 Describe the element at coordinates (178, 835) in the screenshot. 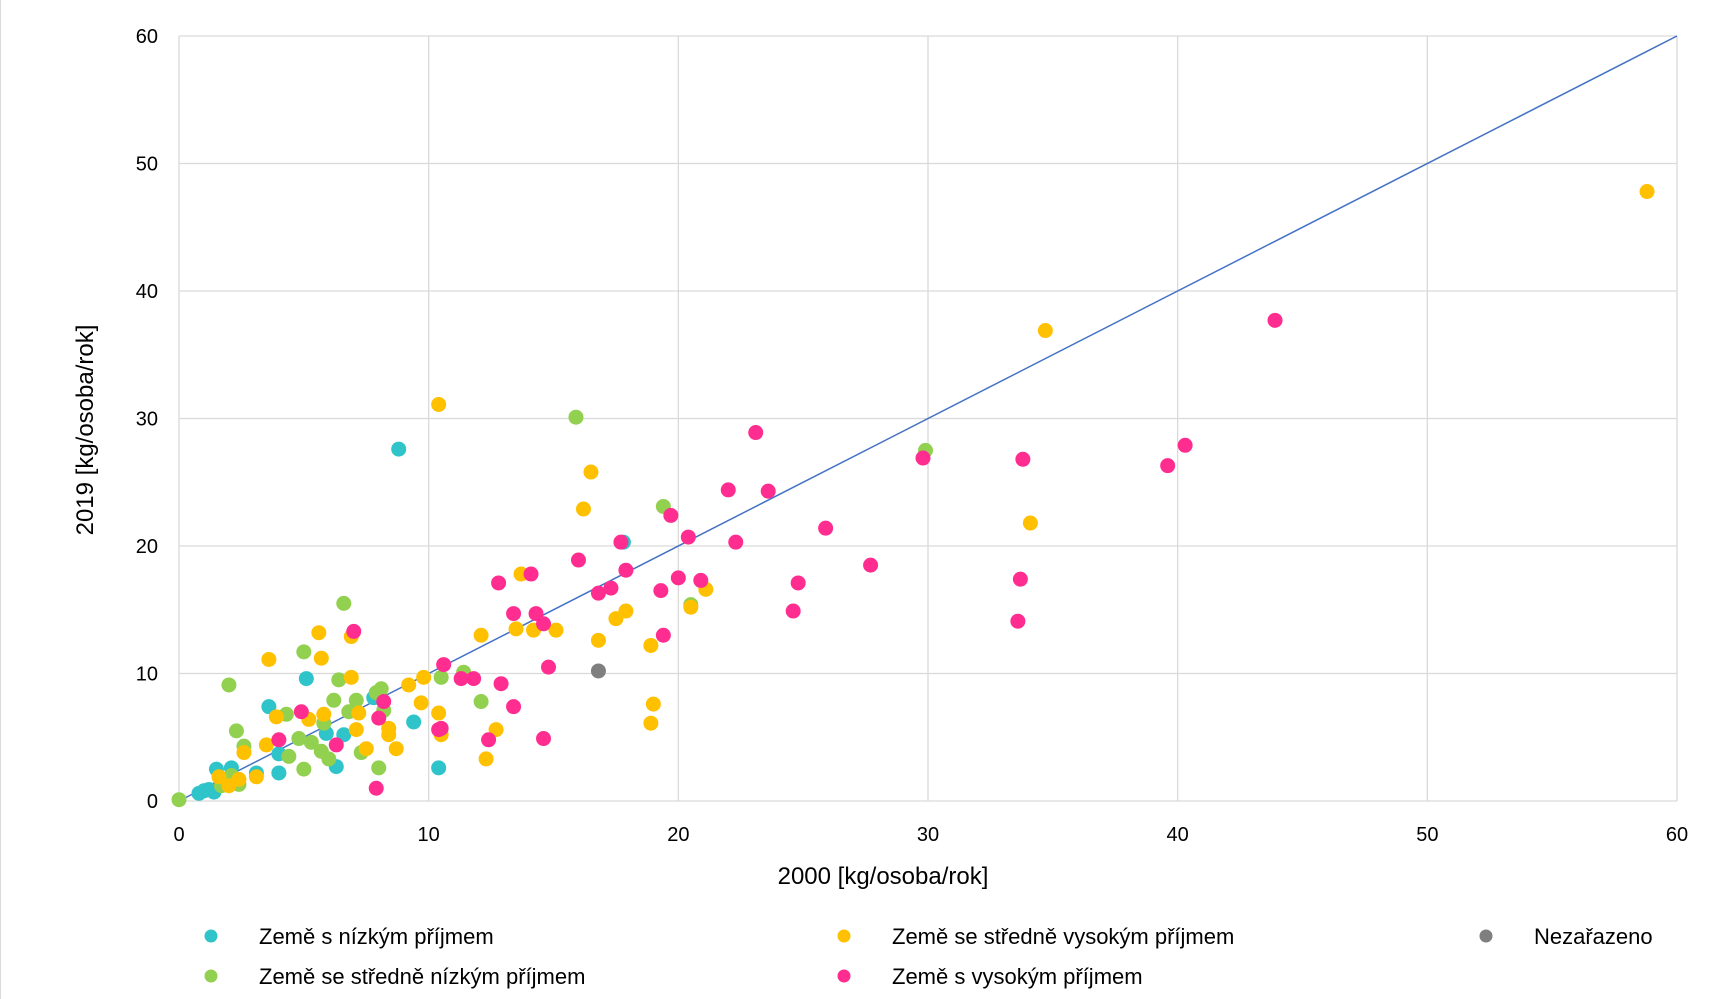

I see `x-tick-label: 0` at that location.